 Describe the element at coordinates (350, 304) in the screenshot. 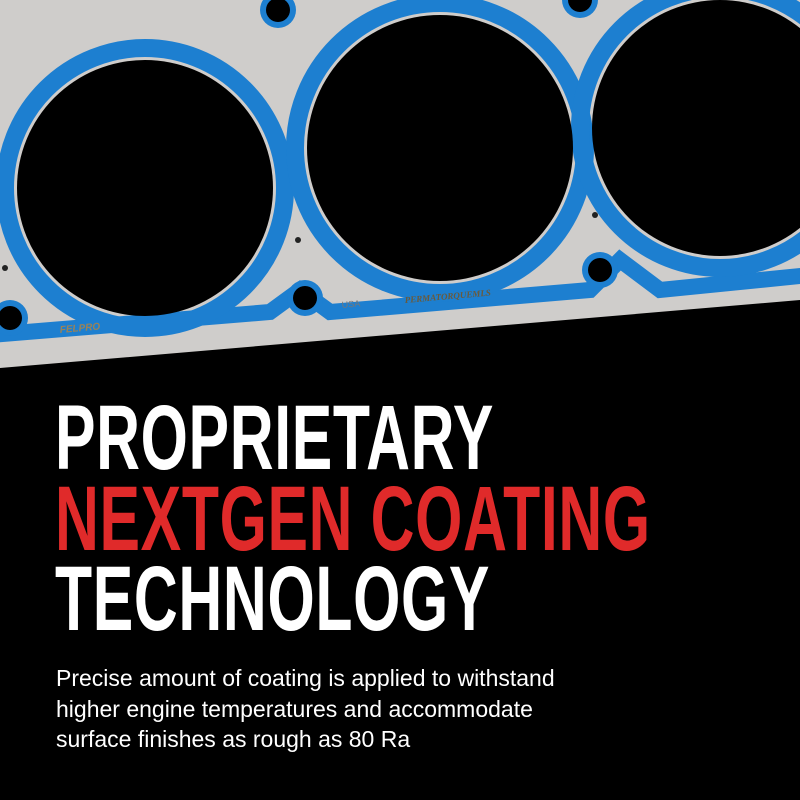

I see `usa-marking: USA` at that location.